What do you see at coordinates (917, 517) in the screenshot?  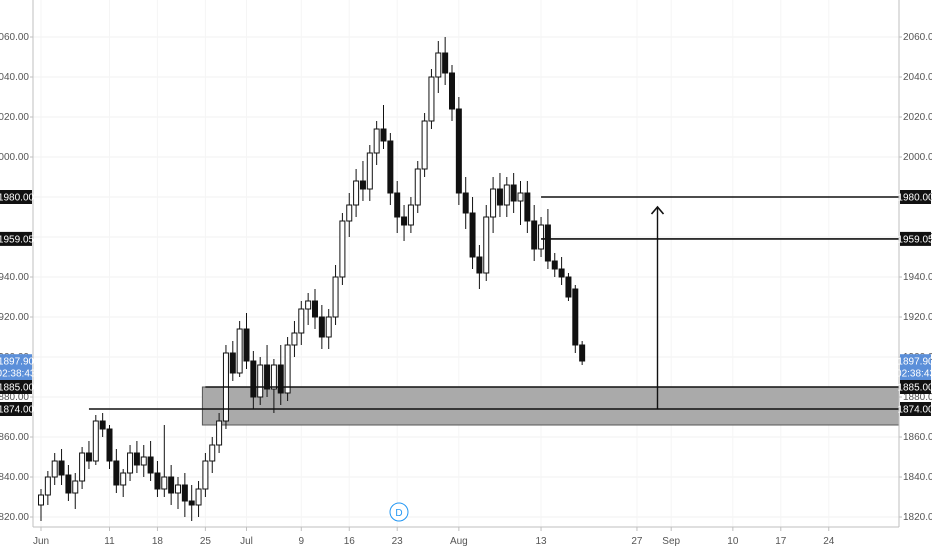 I see `y-tick-label: 1820.00` at bounding box center [917, 517].